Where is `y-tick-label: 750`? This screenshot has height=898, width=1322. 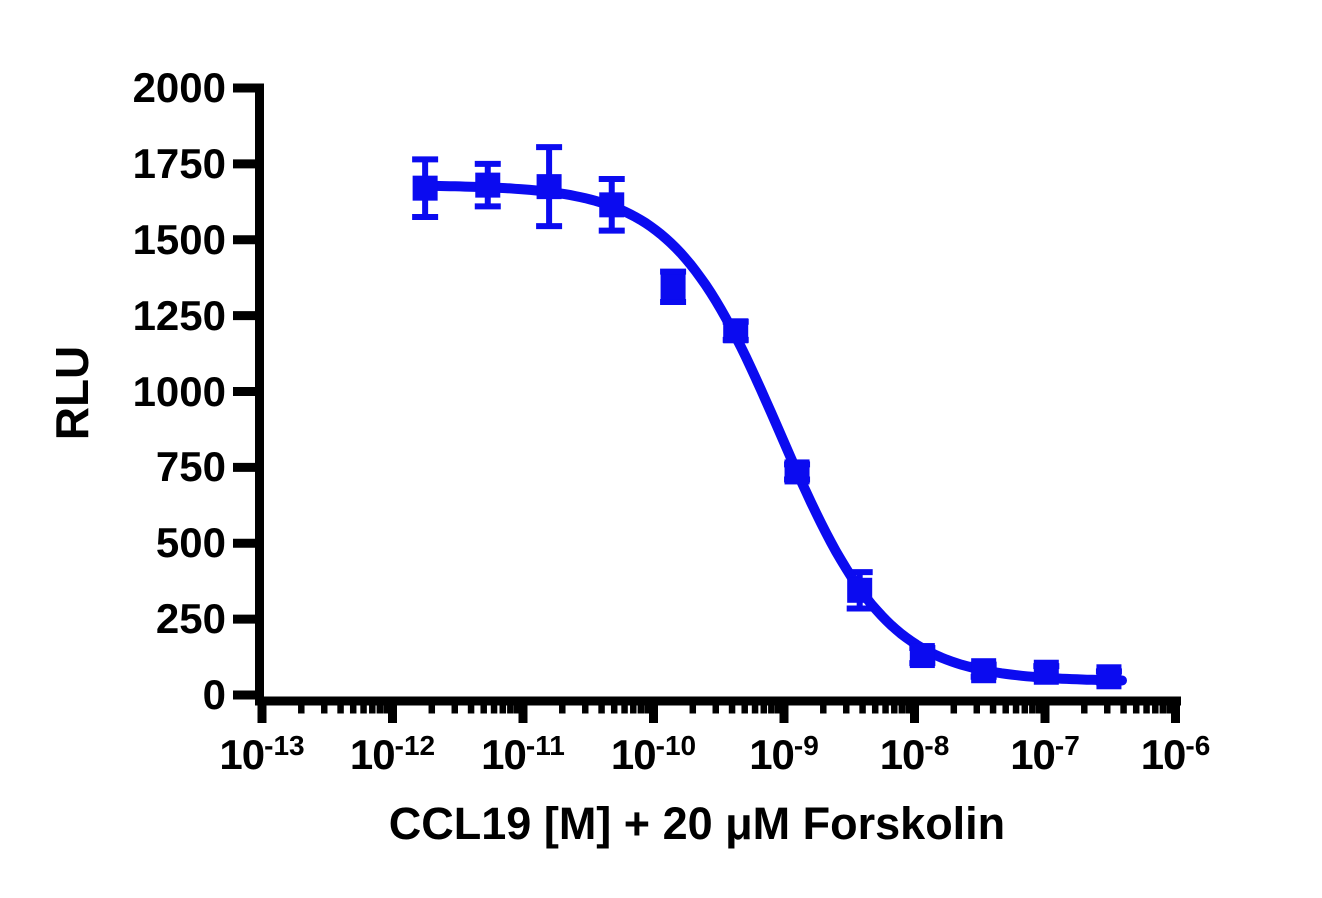
y-tick-label: 750 is located at coordinates (190, 467).